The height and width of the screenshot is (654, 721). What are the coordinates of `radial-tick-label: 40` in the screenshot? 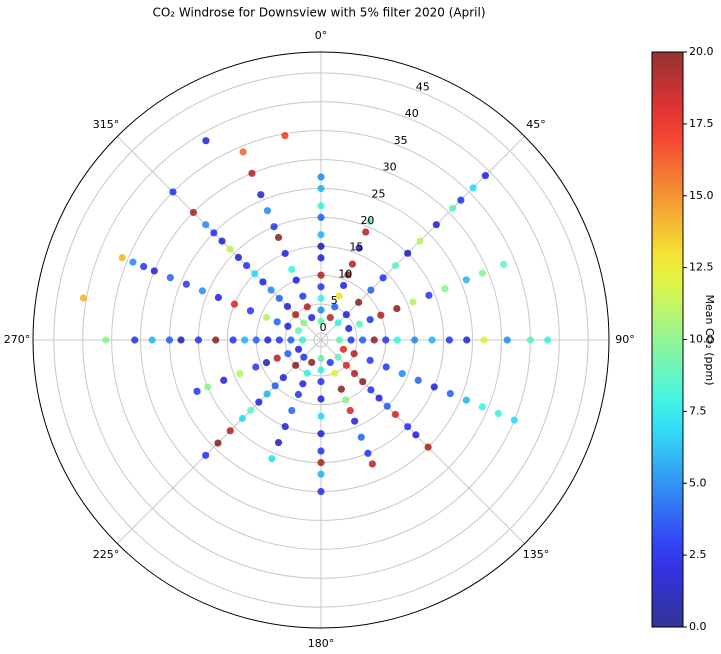 It's located at (412, 113).